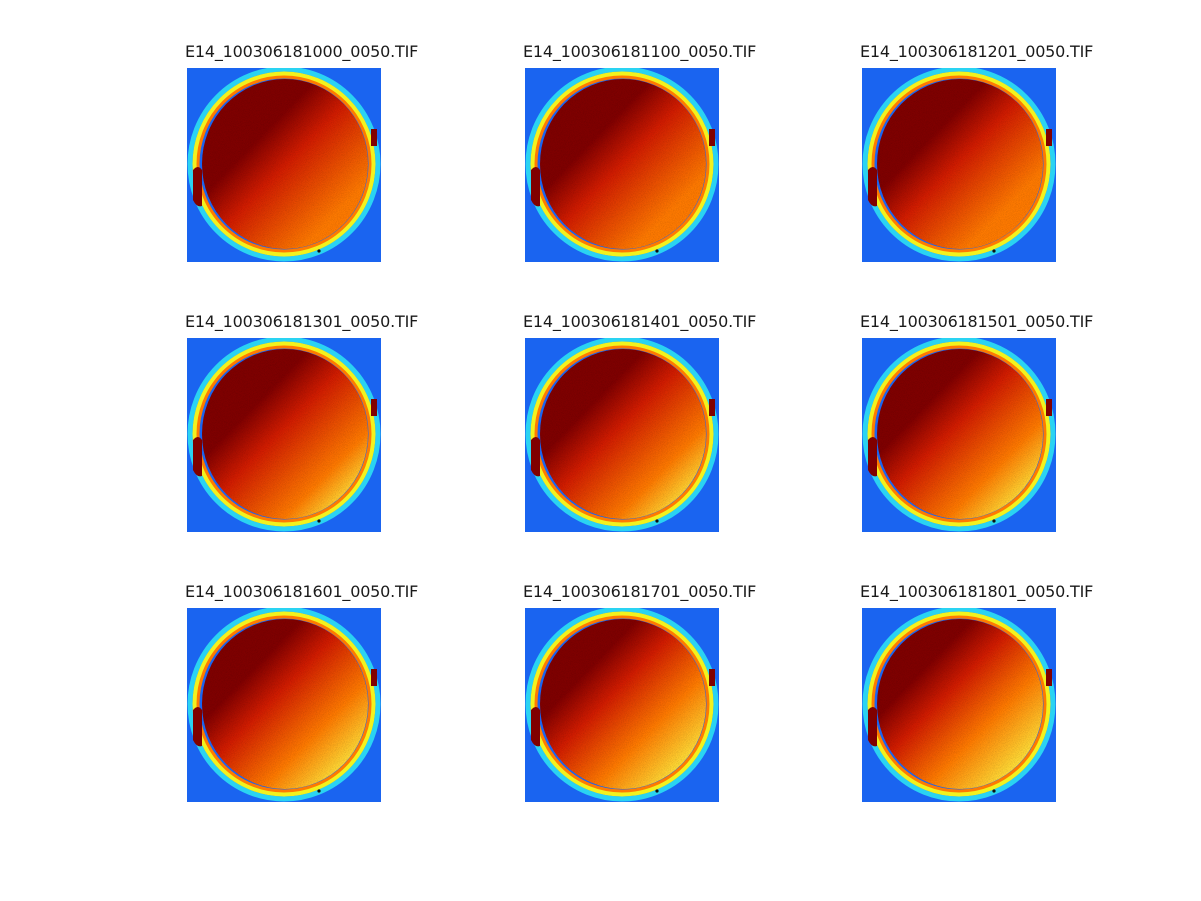 Image resolution: width=1201 pixels, height=901 pixels. What do you see at coordinates (977, 51) in the screenshot?
I see `panel-title: E14_100306181201_0050.TIF` at bounding box center [977, 51].